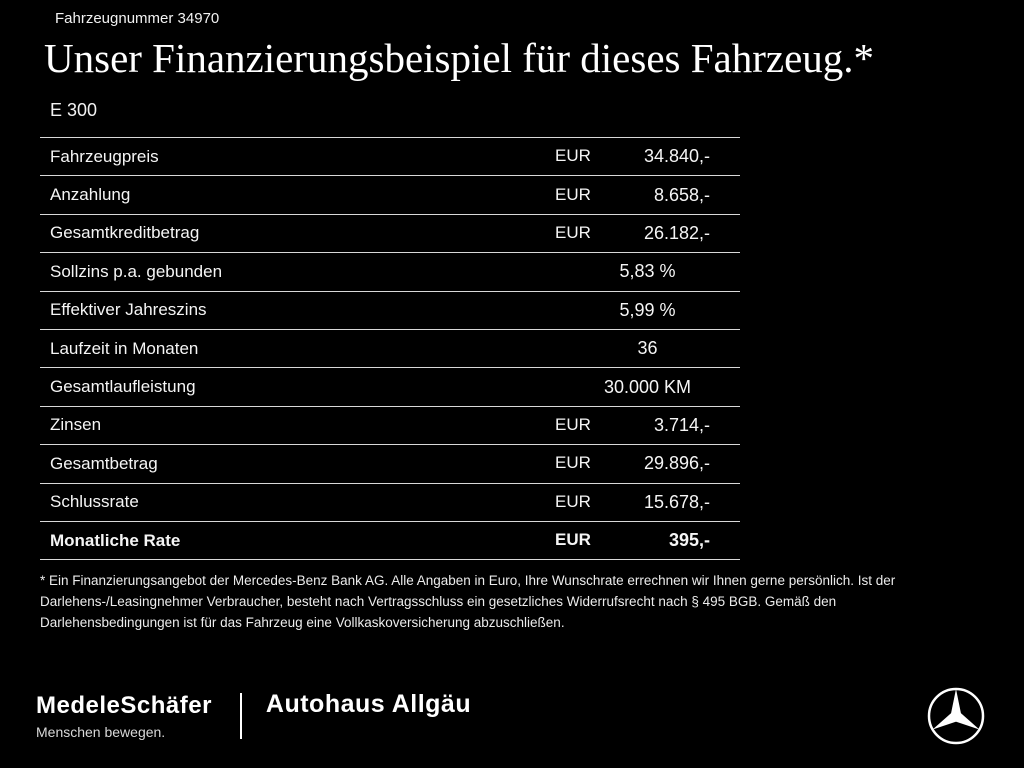 The width and height of the screenshot is (1024, 768). Describe the element at coordinates (647, 425) in the screenshot. I see `row-value-area: EUR 3.714,-` at that location.